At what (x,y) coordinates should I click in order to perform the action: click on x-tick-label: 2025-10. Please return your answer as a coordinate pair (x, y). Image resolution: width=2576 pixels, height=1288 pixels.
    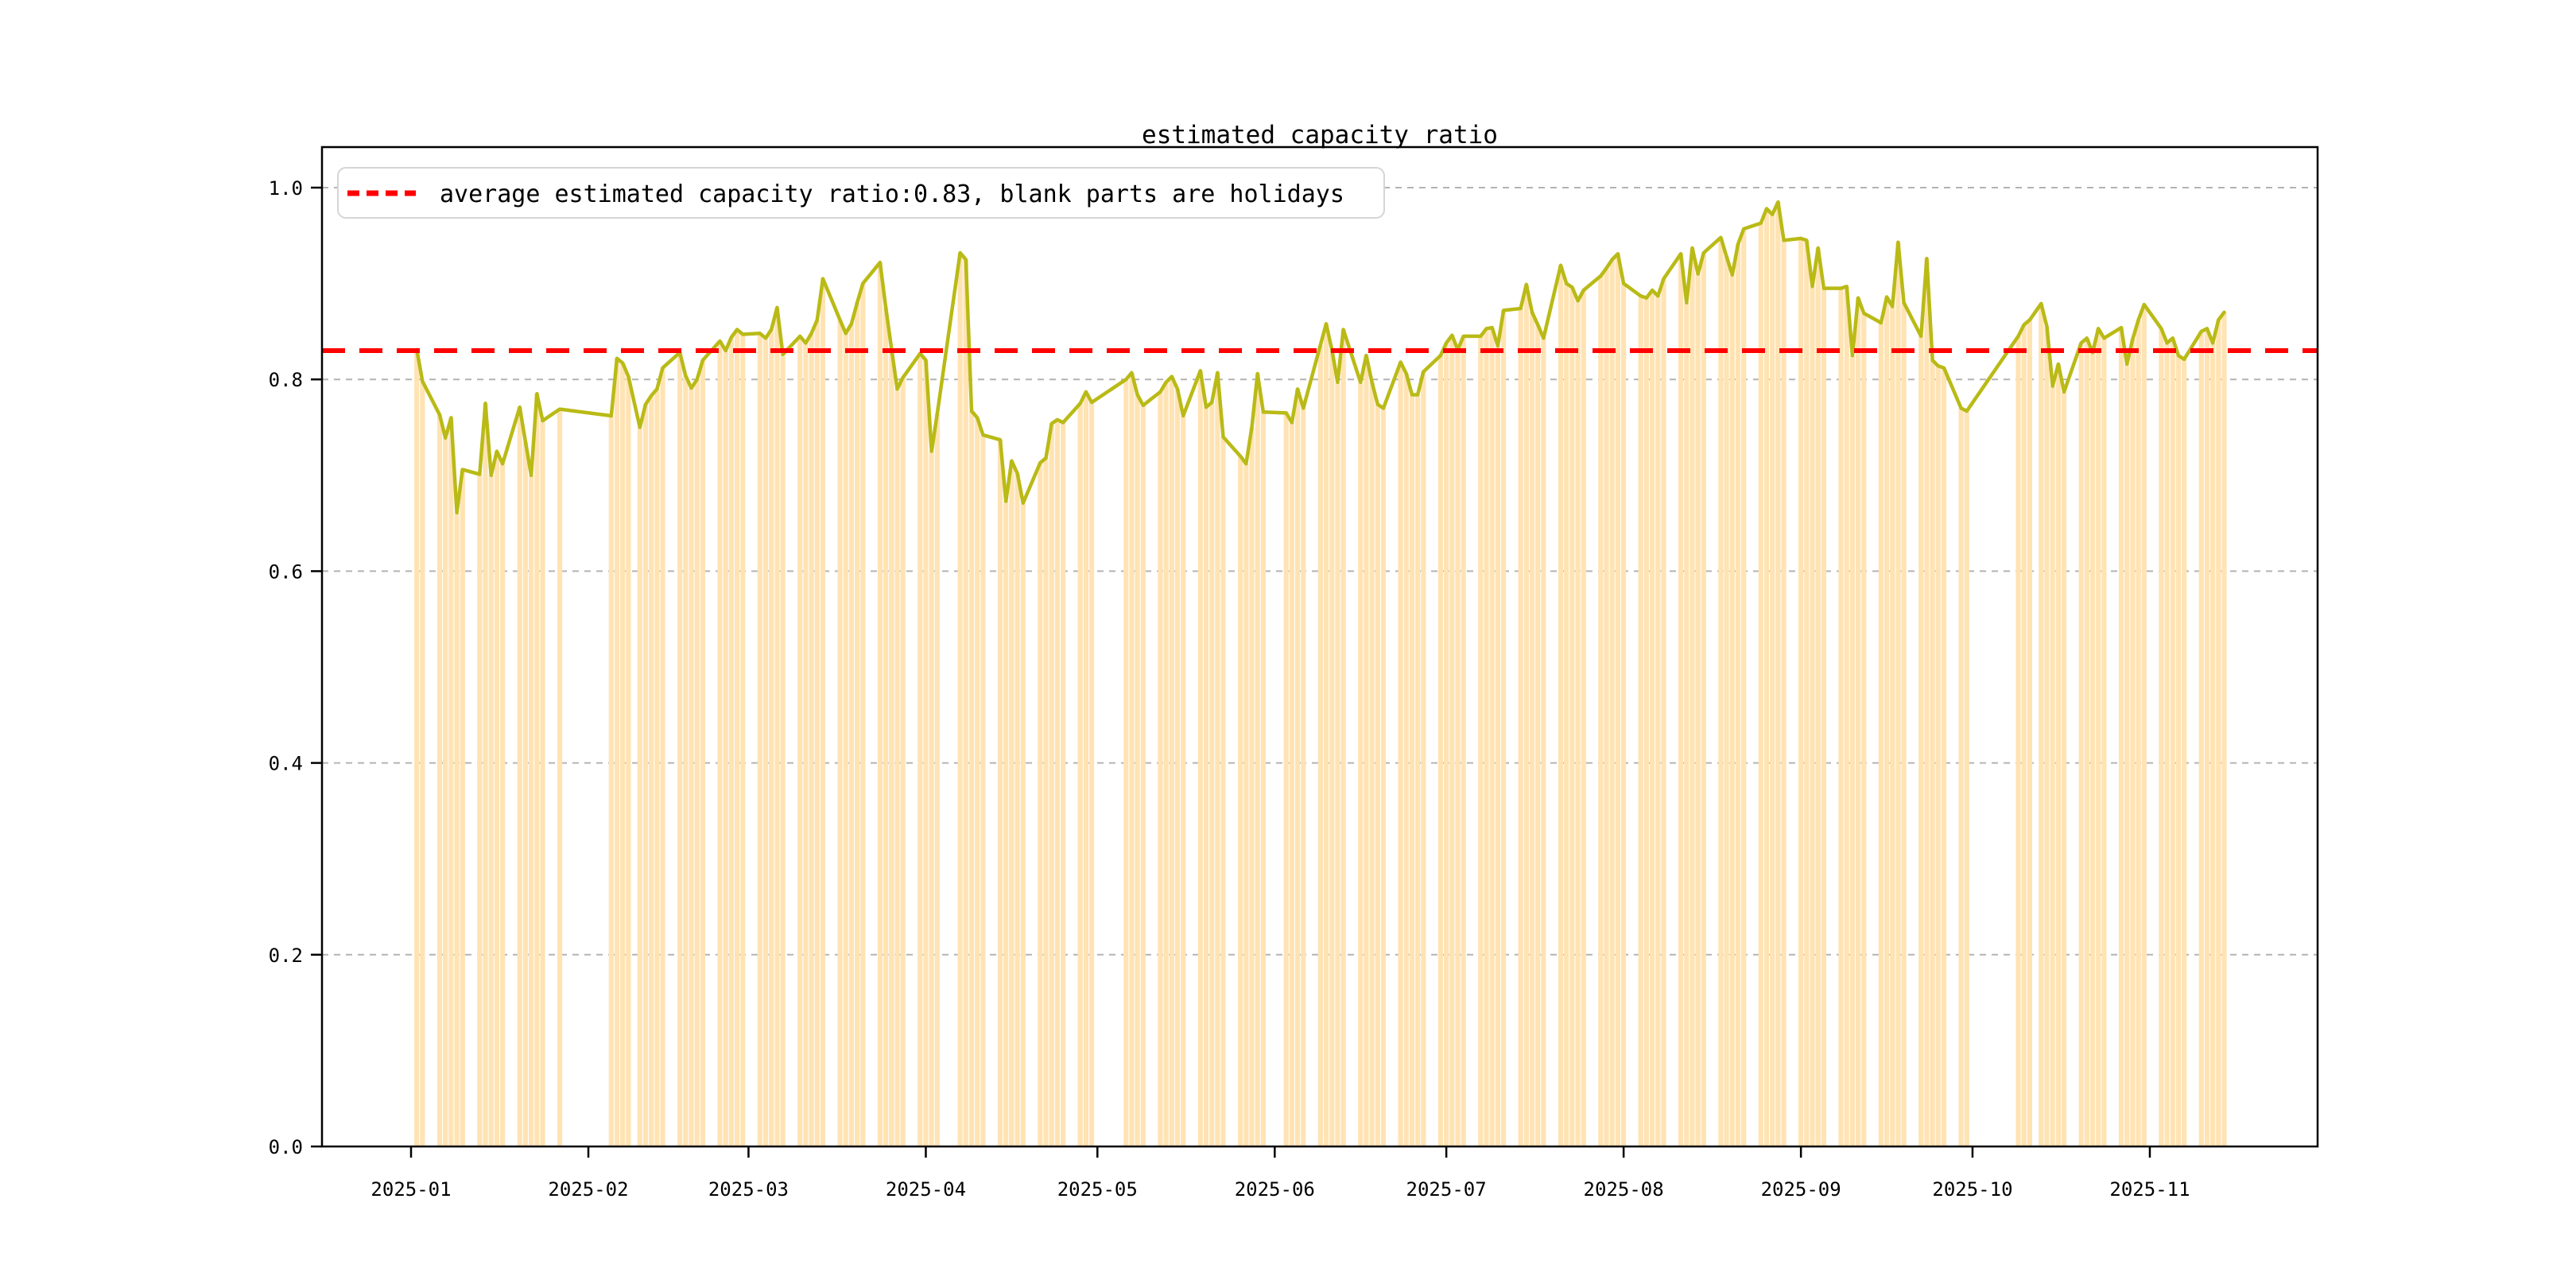
    Looking at the image, I should click on (1972, 1189).